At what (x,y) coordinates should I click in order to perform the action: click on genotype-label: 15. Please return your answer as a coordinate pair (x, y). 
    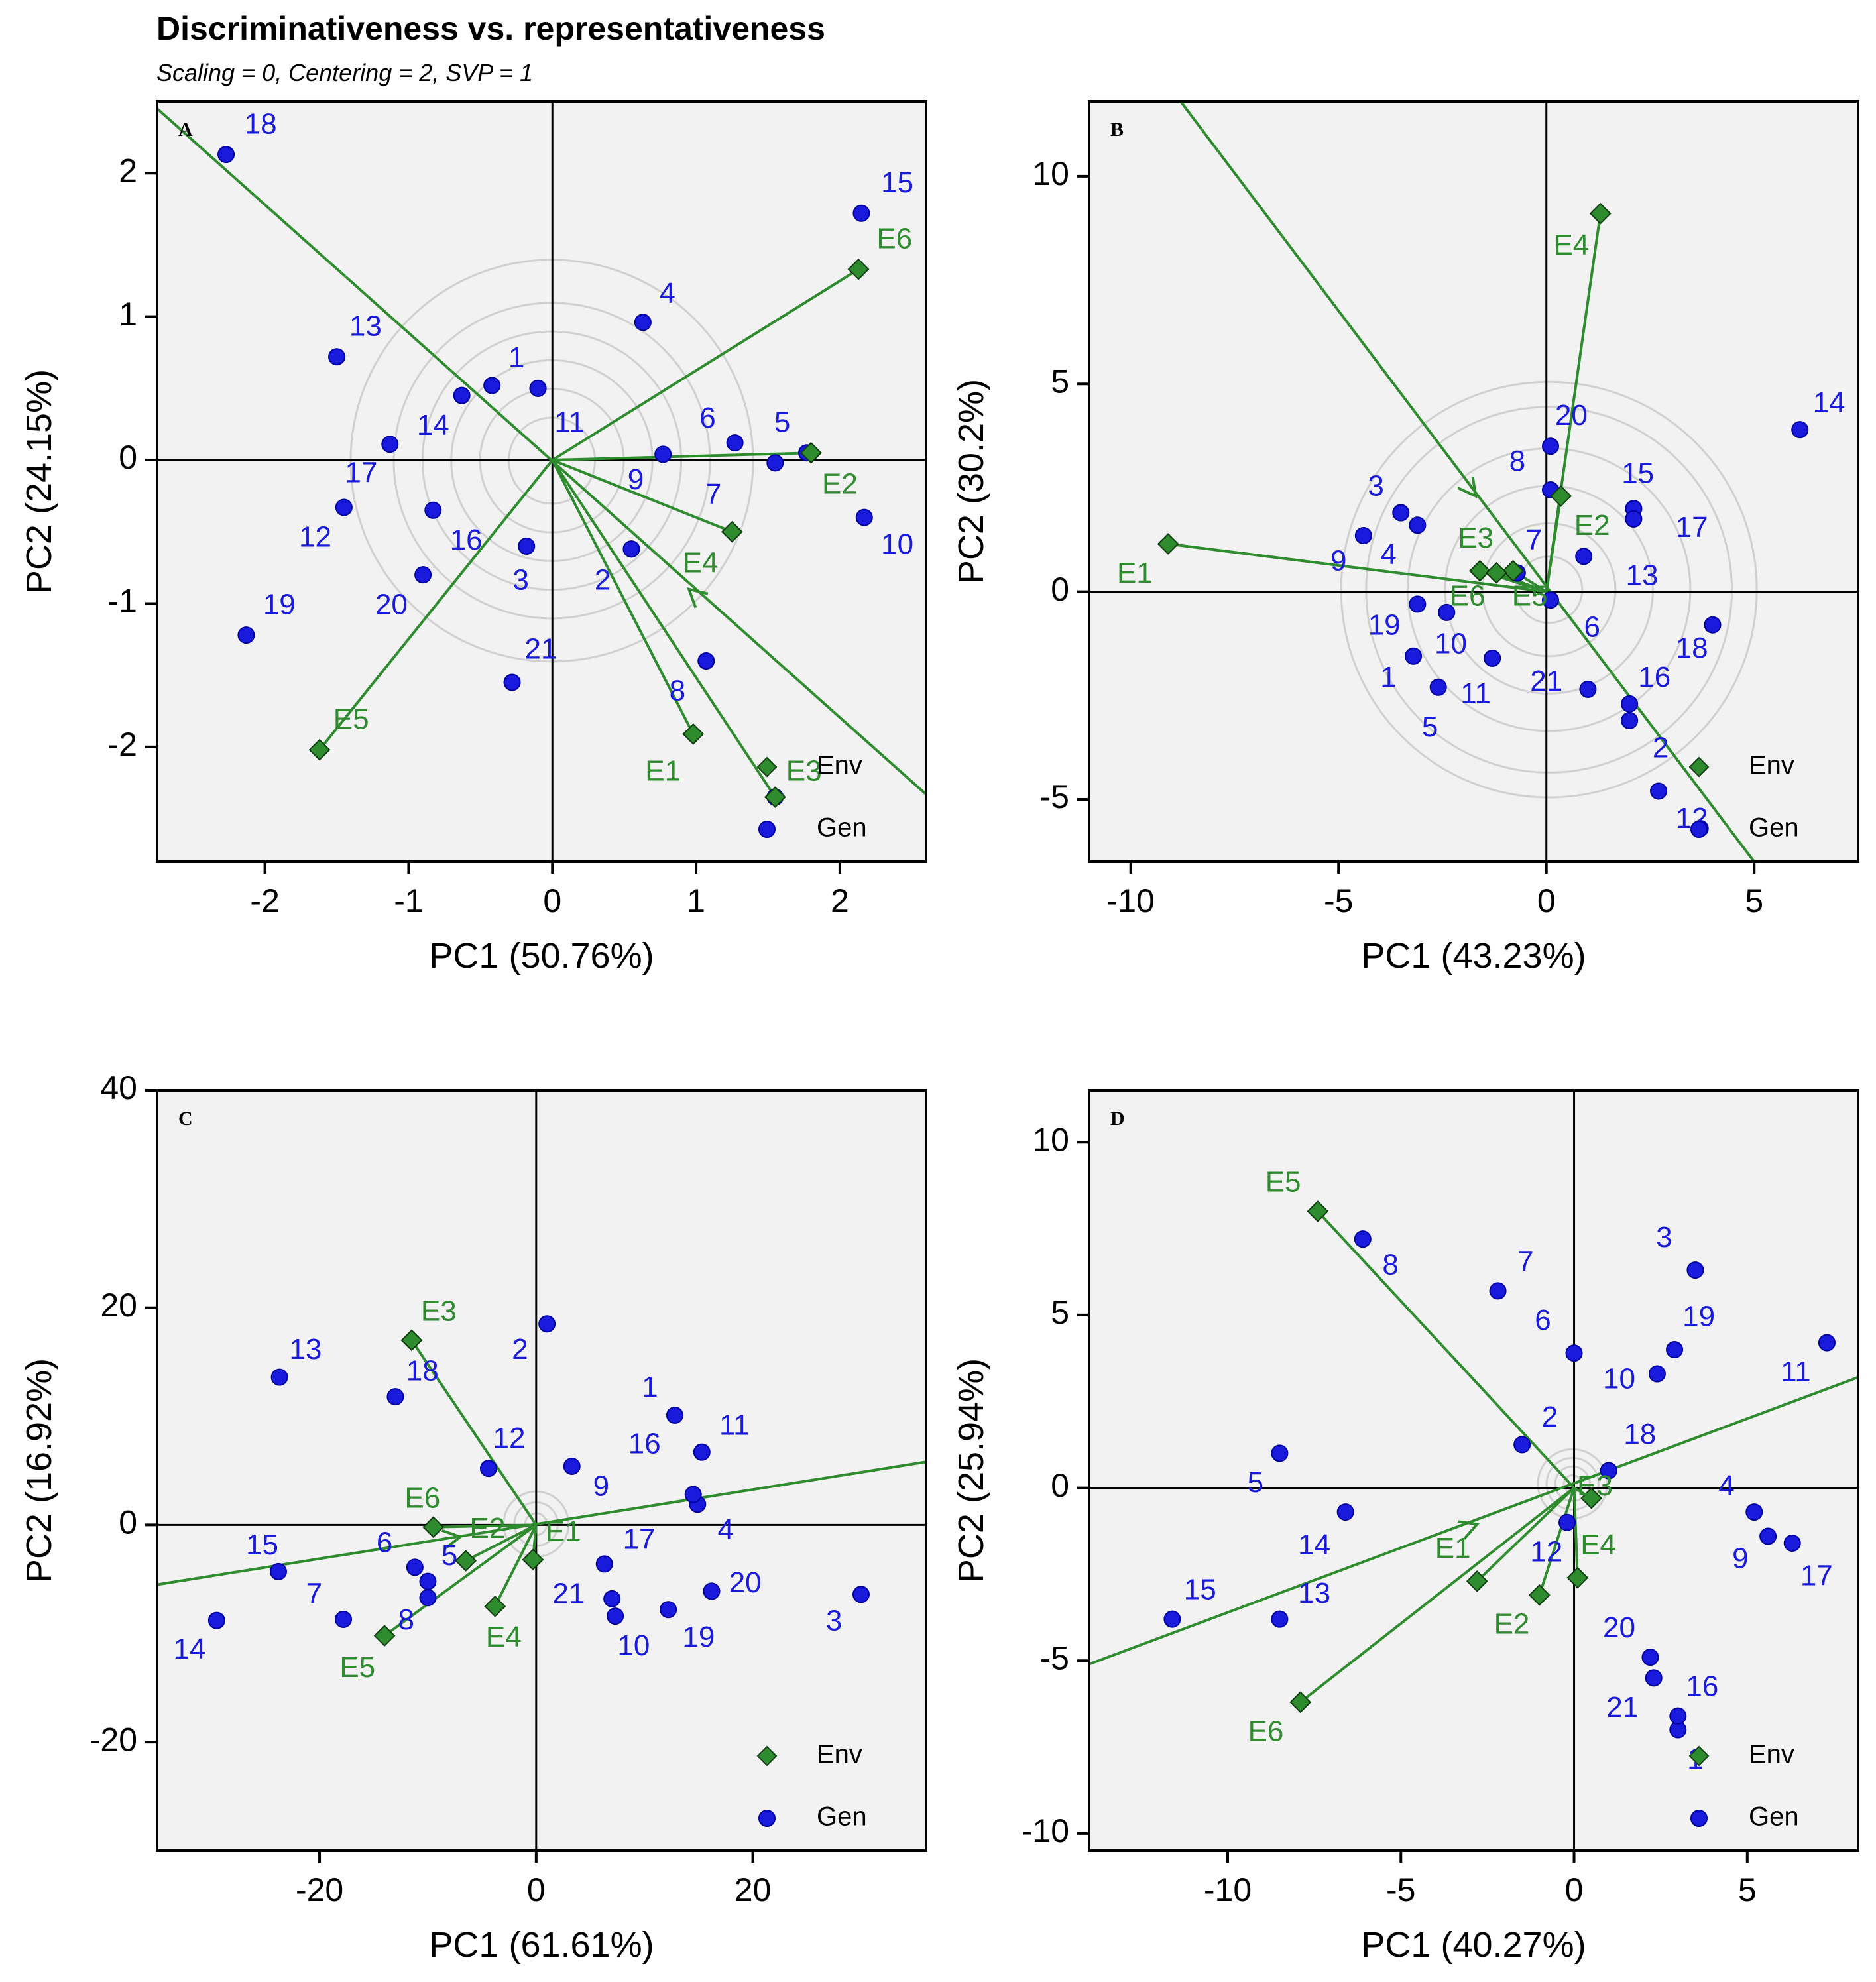
    Looking at the image, I should click on (262, 1545).